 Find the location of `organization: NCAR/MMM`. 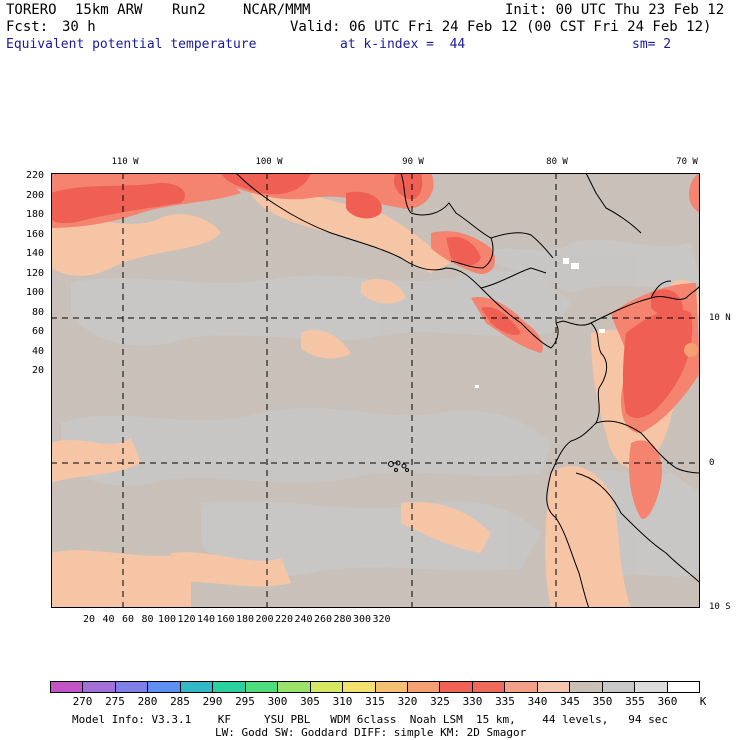

organization: NCAR/MMM is located at coordinates (277, 10).